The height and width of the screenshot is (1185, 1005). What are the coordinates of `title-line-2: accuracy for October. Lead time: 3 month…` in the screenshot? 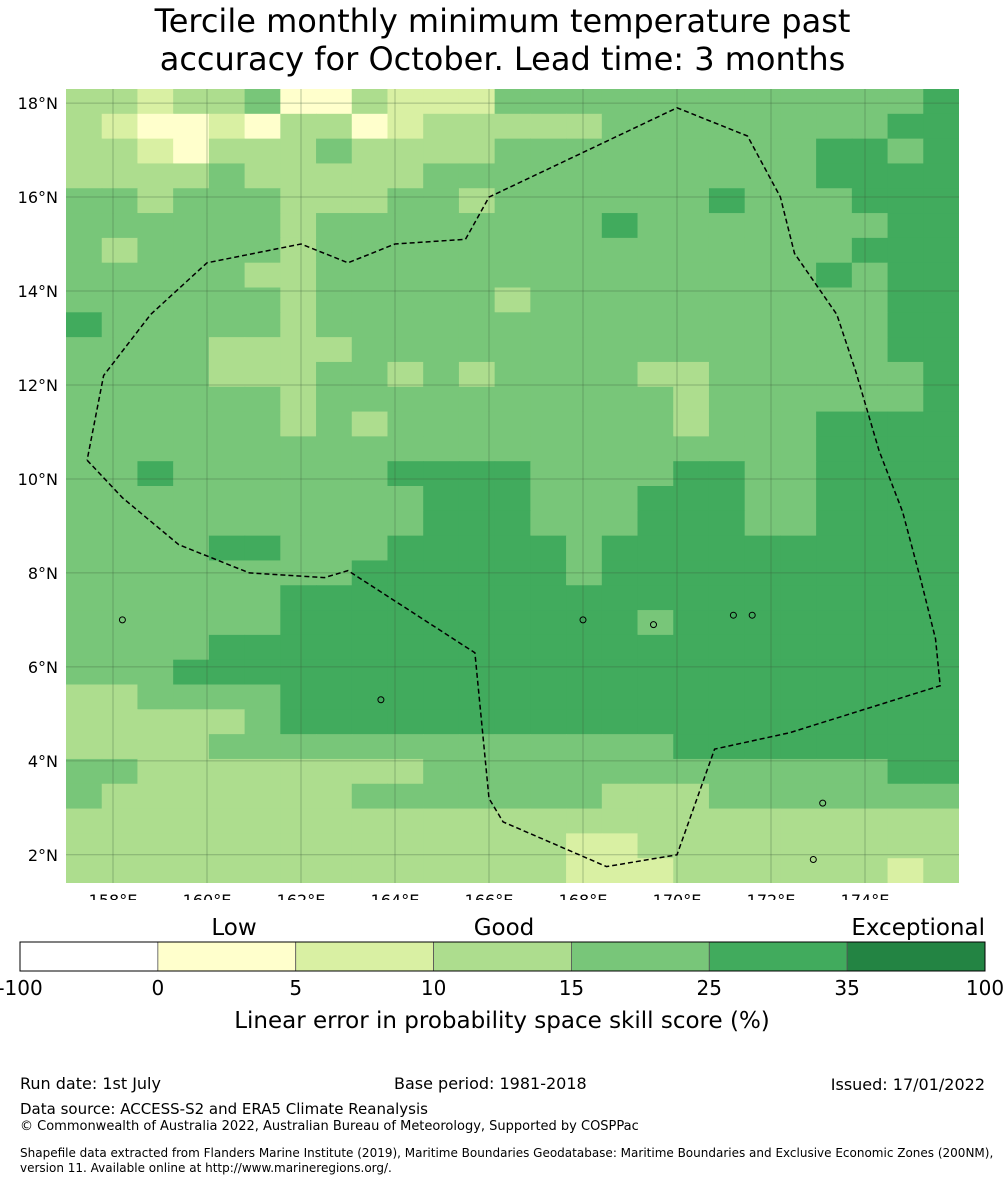 It's located at (502, 59).